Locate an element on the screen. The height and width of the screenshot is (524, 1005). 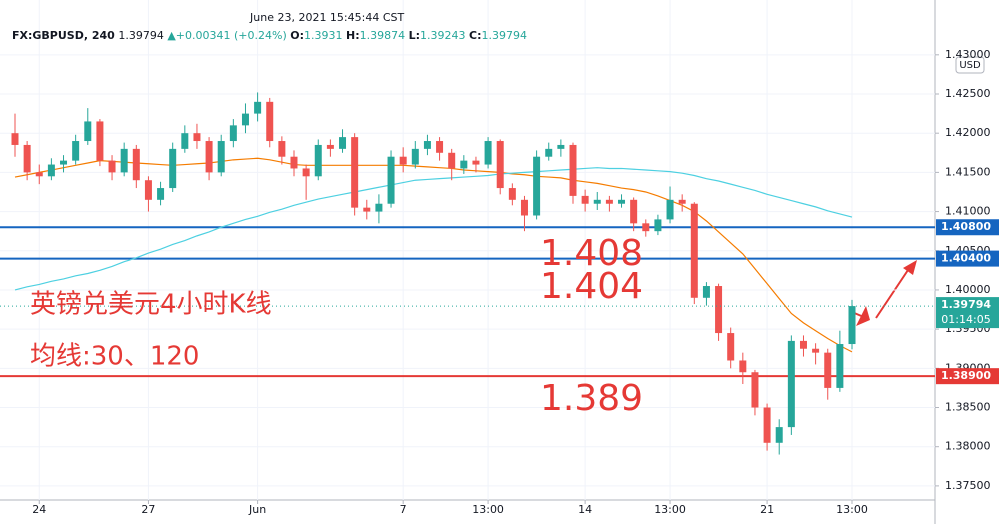
currency-box is located at coordinates (970, 65).